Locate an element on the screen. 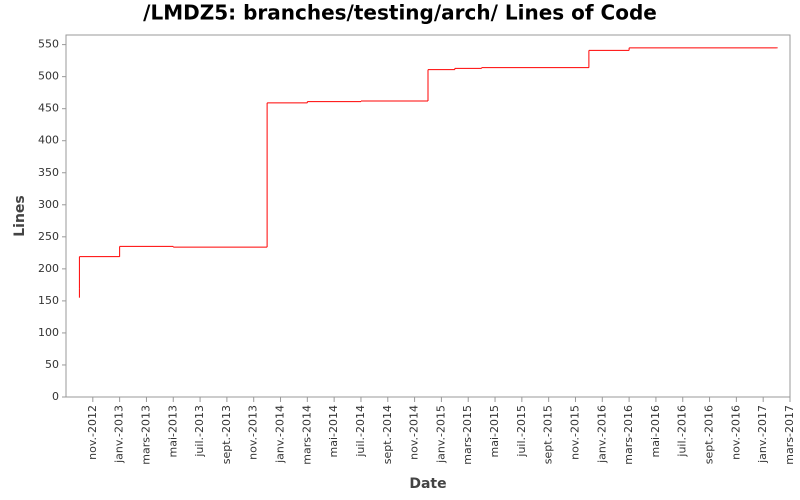 This screenshot has height=500, width=800. x-tick-label: juil.-2014 is located at coordinates (360, 431).